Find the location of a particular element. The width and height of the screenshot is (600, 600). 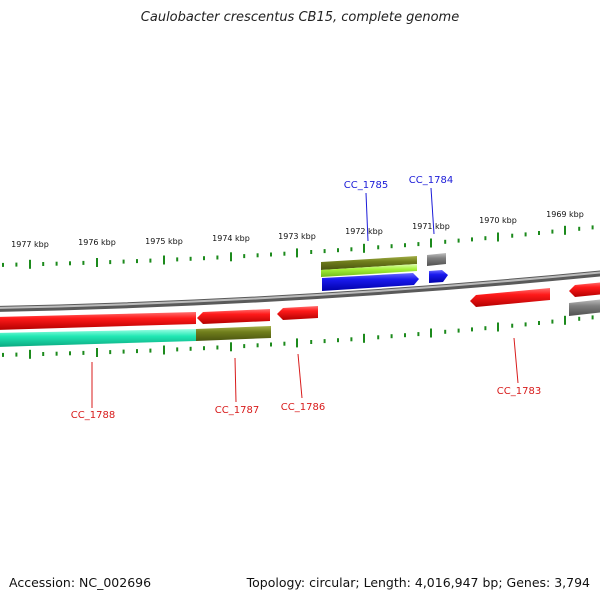

inner-minor-ticks is located at coordinates (298, 336).